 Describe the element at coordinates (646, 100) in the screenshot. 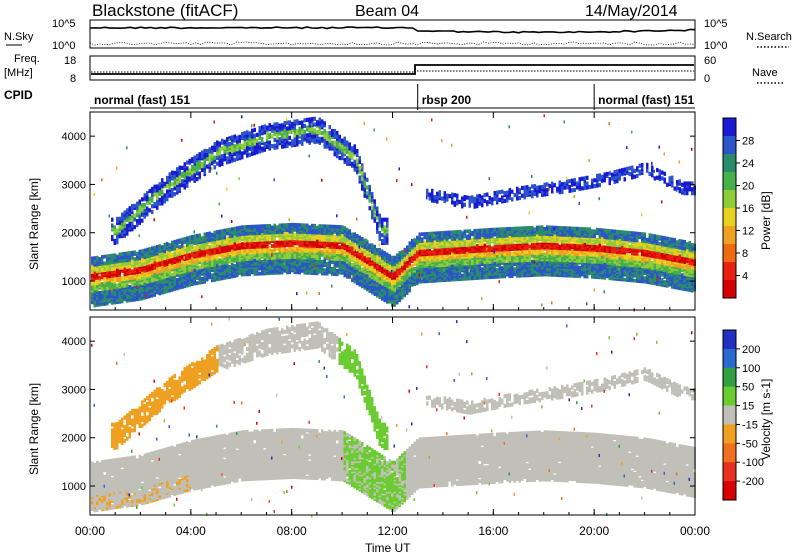

I see `cpid-segment-label: normal (fast) 151` at that location.